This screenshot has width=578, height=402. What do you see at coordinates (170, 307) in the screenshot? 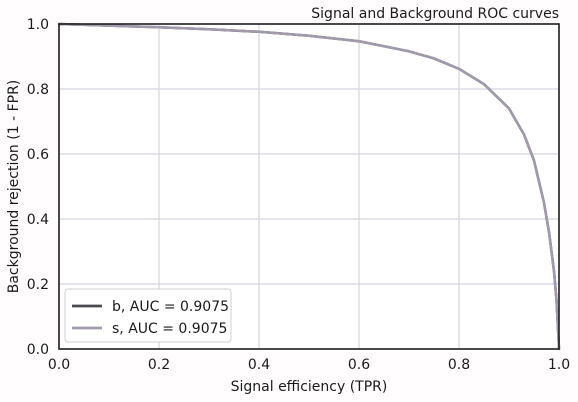
I see `legend-entry: b, AUC = 0.9075` at bounding box center [170, 307].